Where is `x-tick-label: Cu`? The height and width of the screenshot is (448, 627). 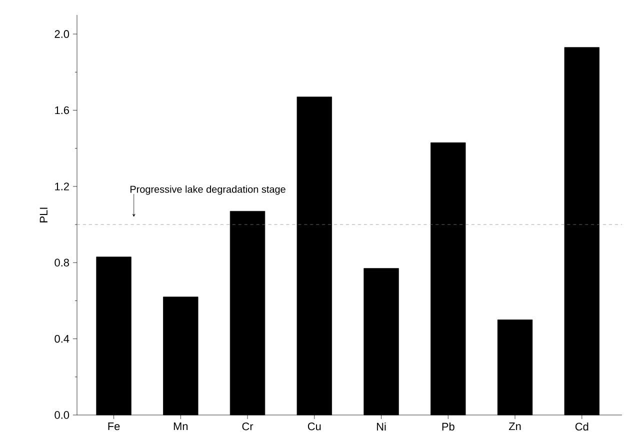 x-tick-label: Cu is located at coordinates (314, 426).